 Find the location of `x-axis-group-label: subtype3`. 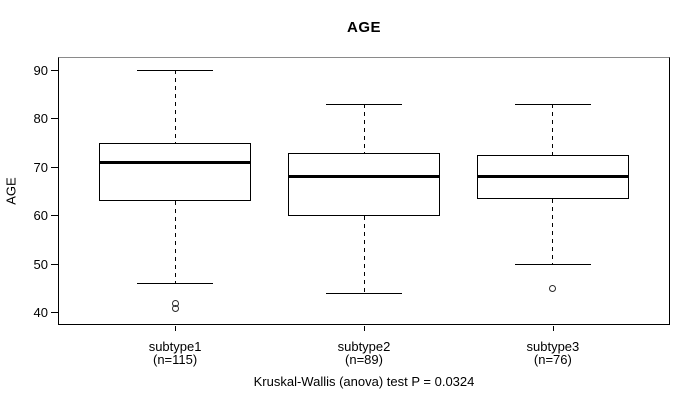

x-axis-group-label: subtype3 is located at coordinates (553, 346).